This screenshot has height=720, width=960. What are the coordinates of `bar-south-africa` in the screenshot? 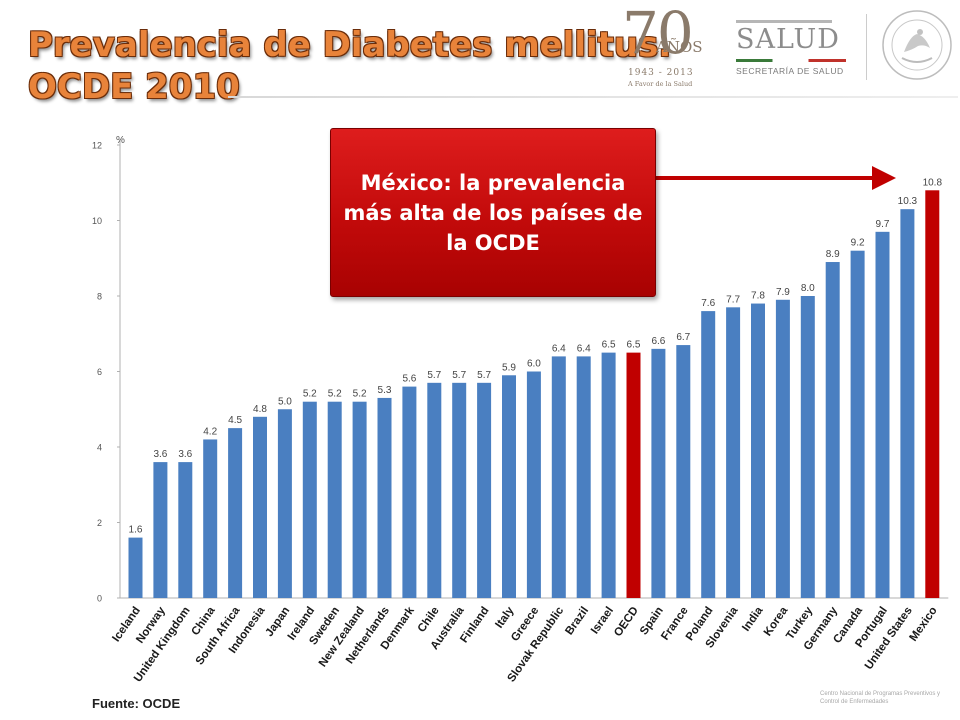 It's located at (235, 513).